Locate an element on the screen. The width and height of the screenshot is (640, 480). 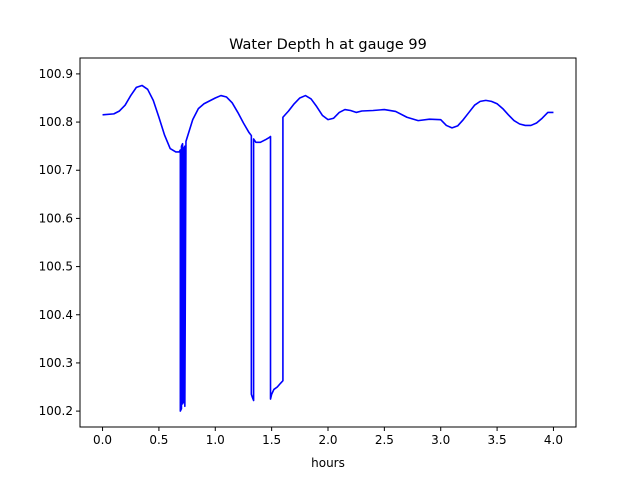
x-tick-label: 1.5 is located at coordinates (271, 440).